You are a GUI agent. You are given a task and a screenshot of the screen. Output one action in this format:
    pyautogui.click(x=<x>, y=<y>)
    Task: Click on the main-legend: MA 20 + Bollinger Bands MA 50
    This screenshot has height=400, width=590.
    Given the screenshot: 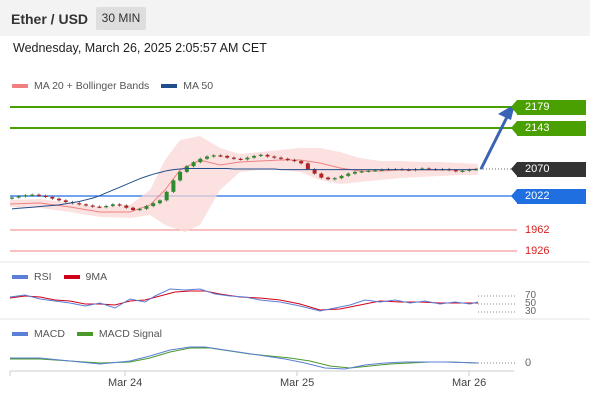 What is the action you would take?
    pyautogui.click(x=118, y=86)
    